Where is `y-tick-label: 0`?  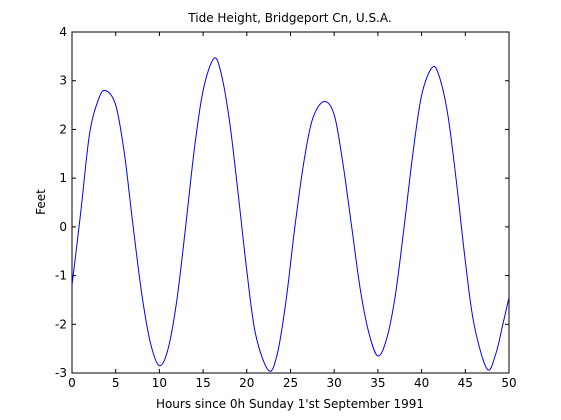 y-tick-label: 0 is located at coordinates (63, 227).